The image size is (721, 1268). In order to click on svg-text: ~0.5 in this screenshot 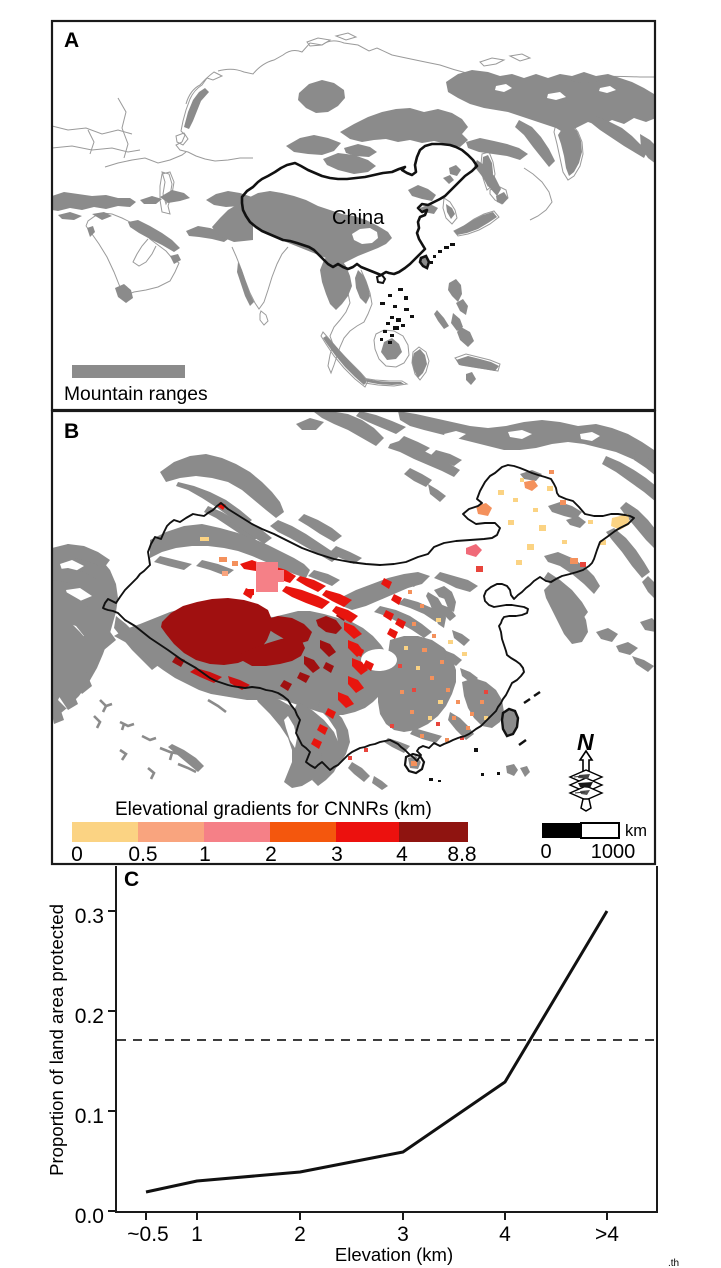, I will do `click(147, 1234)`.